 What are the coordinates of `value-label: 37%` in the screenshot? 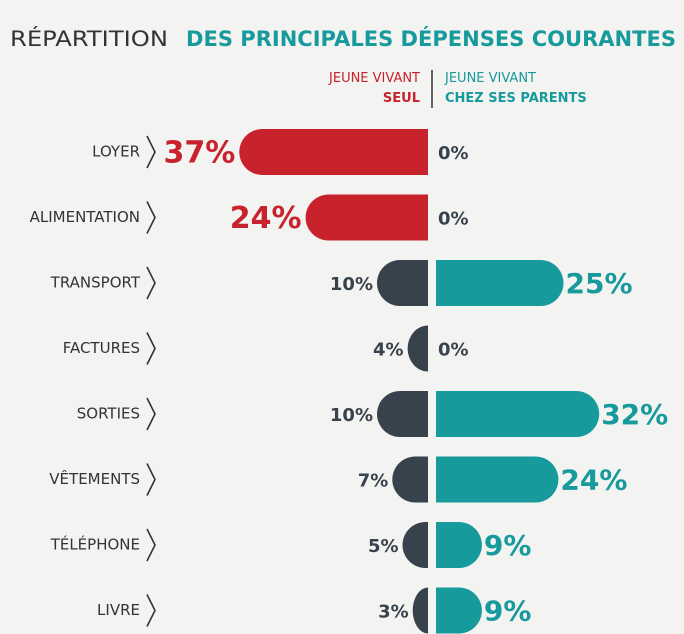 It's located at (199, 153).